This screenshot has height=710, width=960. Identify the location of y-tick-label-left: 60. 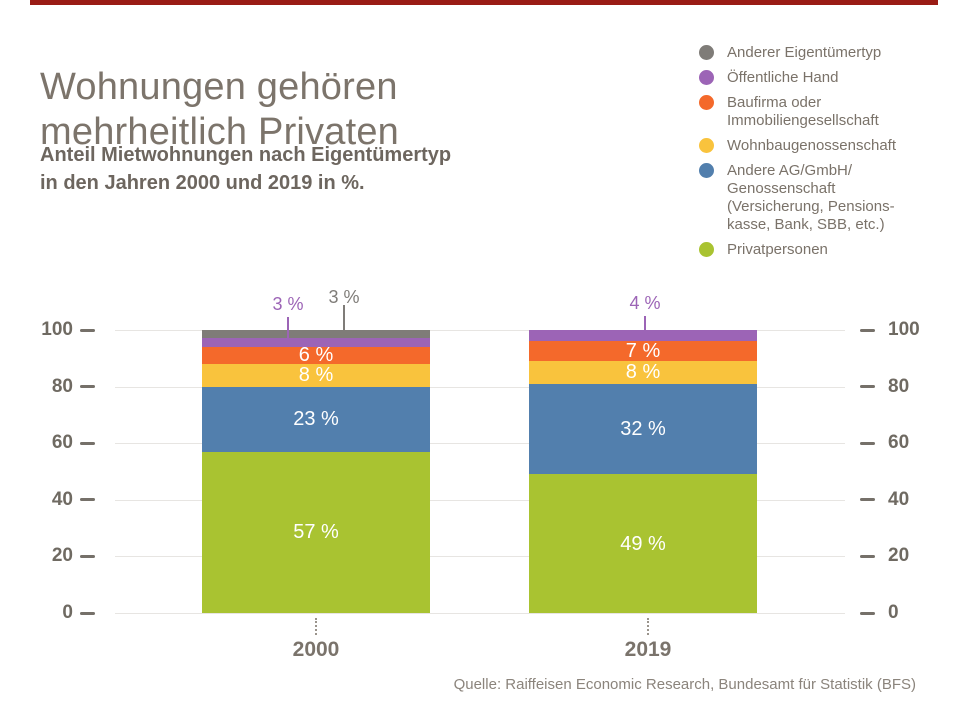
(62, 443).